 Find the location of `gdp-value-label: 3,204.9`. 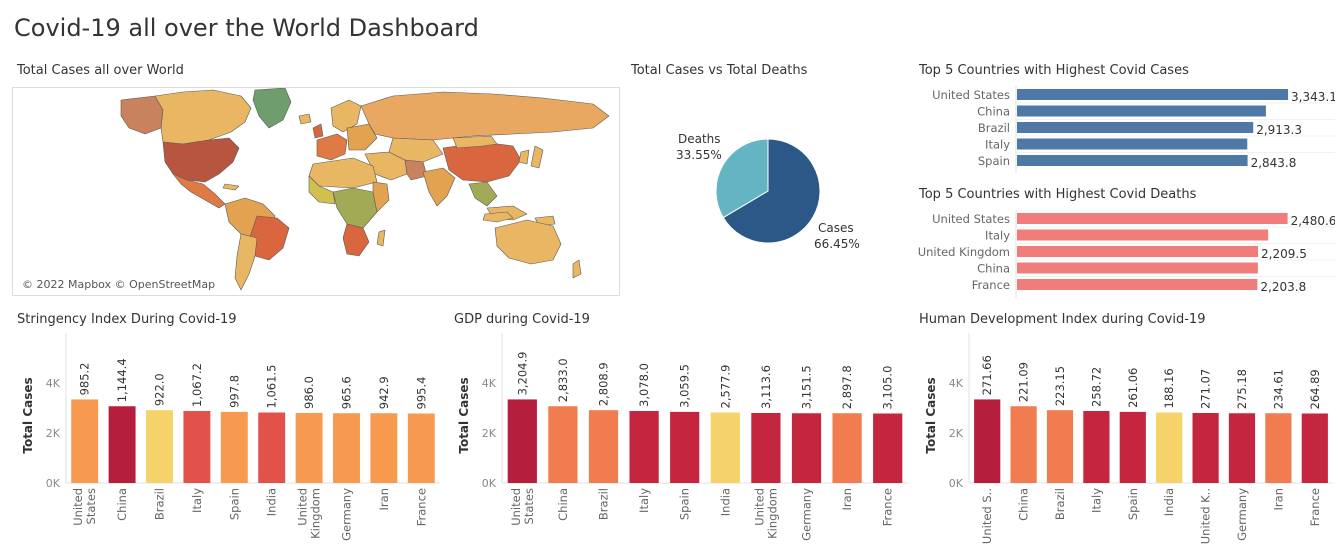

gdp-value-label: 3,204.9 is located at coordinates (522, 374).